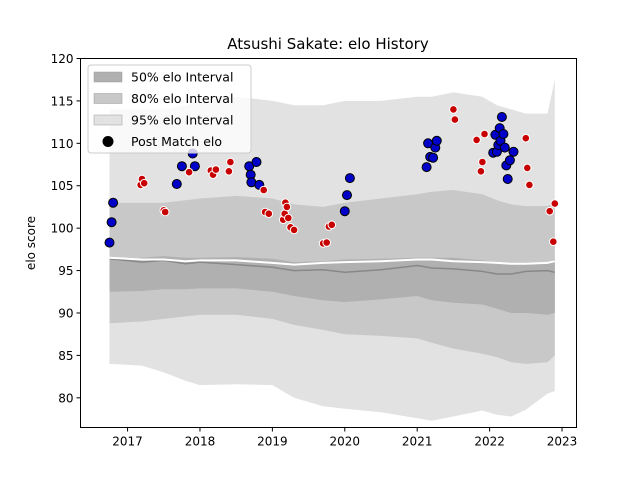 The image size is (640, 480). Describe the element at coordinates (127, 442) in the screenshot. I see `x-tick-label: 2017` at that location.